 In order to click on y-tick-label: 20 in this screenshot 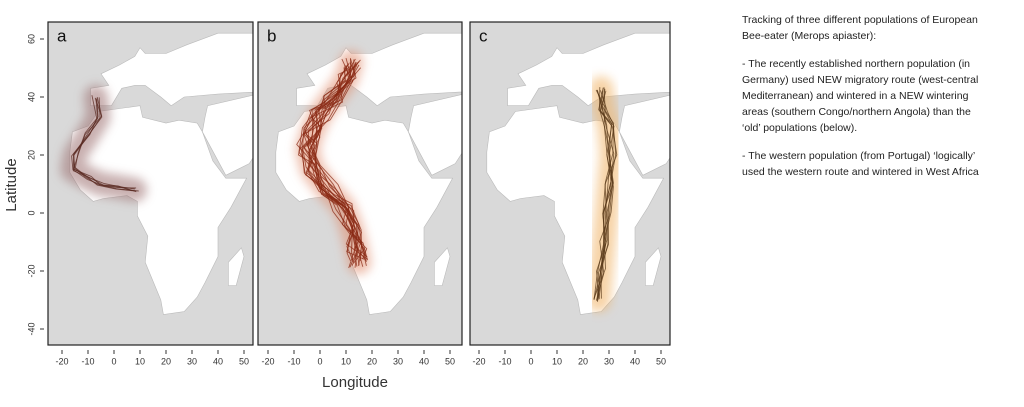, I will do `click(31, 155)`.